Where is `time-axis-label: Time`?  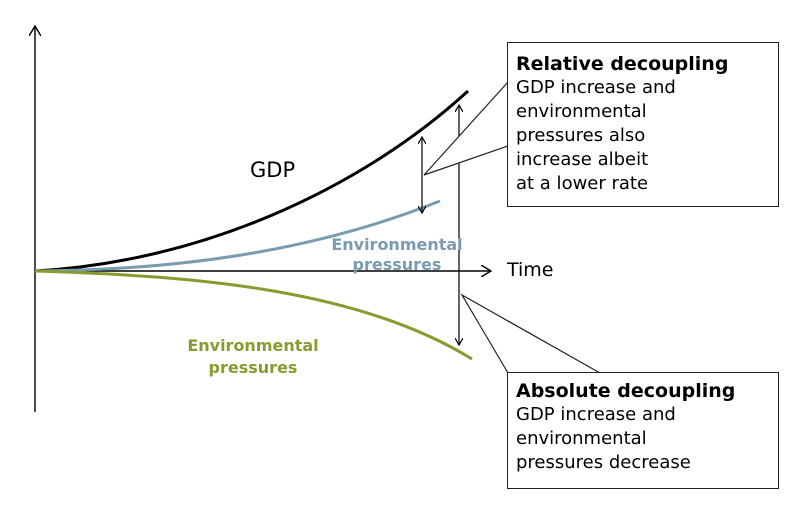 time-axis-label: Time is located at coordinates (530, 270).